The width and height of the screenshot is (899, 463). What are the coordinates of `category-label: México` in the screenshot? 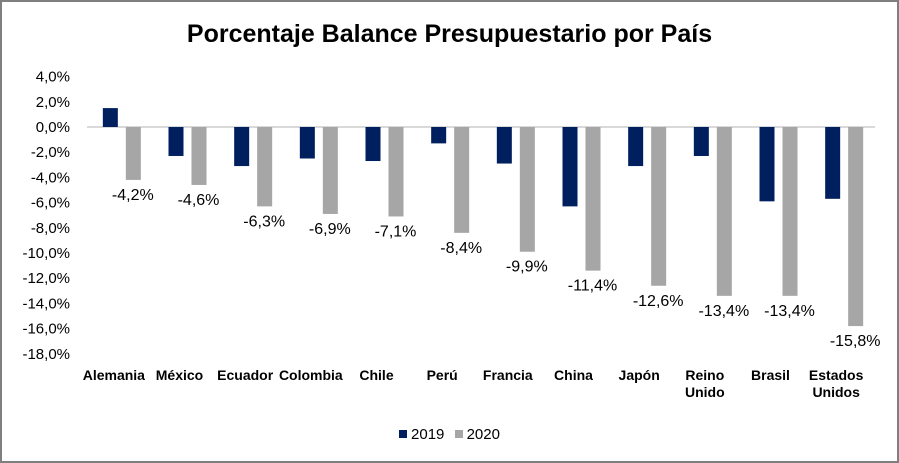 It's located at (179, 375).